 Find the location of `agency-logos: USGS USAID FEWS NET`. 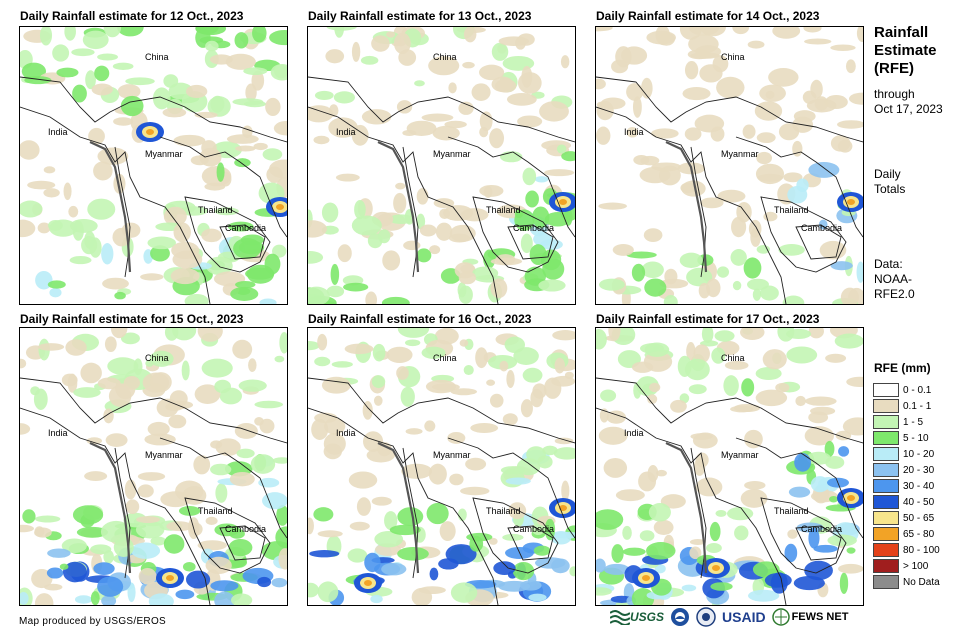

agency-logos: USGS USAID FEWS NET is located at coordinates (729, 617).